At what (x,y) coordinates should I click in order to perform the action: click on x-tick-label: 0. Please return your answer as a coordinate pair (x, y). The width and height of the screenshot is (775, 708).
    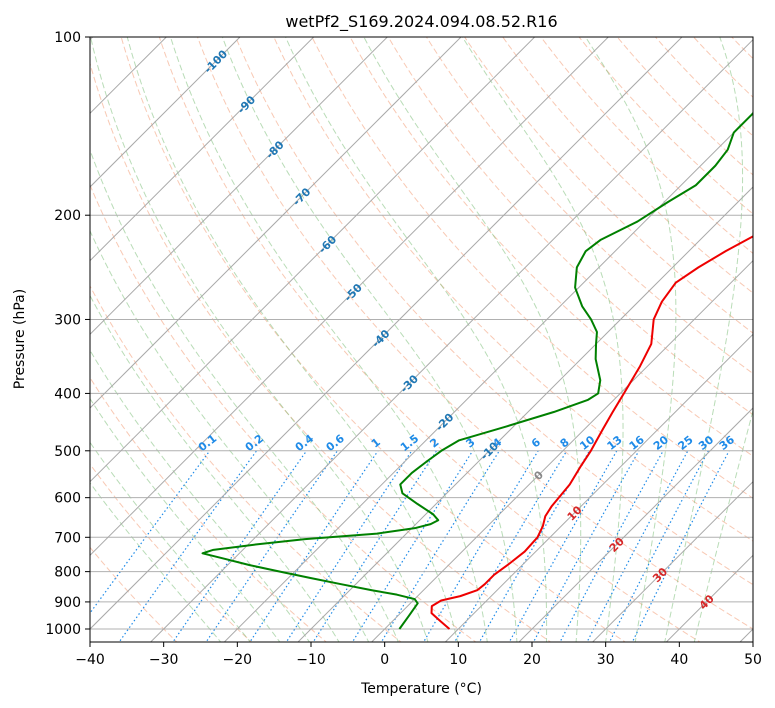
    Looking at the image, I should click on (384, 660).